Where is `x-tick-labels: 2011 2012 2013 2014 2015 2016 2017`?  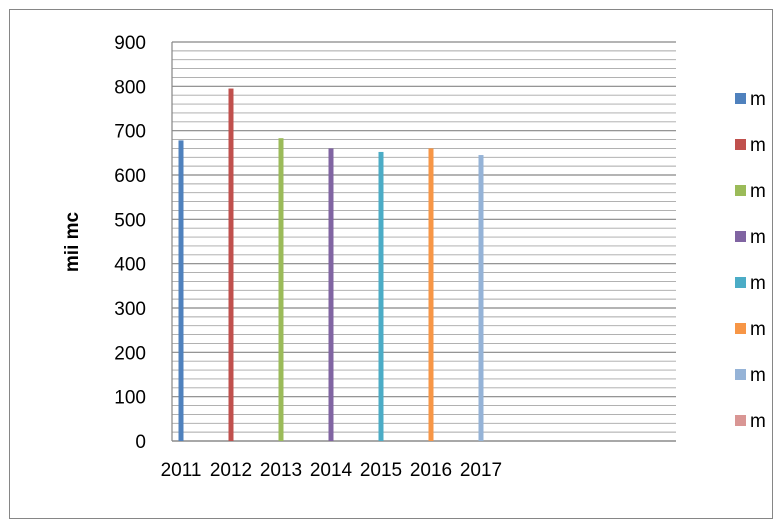 x-tick-labels: 2011 2012 2013 2014 2015 2016 2017 is located at coordinates (332, 470).